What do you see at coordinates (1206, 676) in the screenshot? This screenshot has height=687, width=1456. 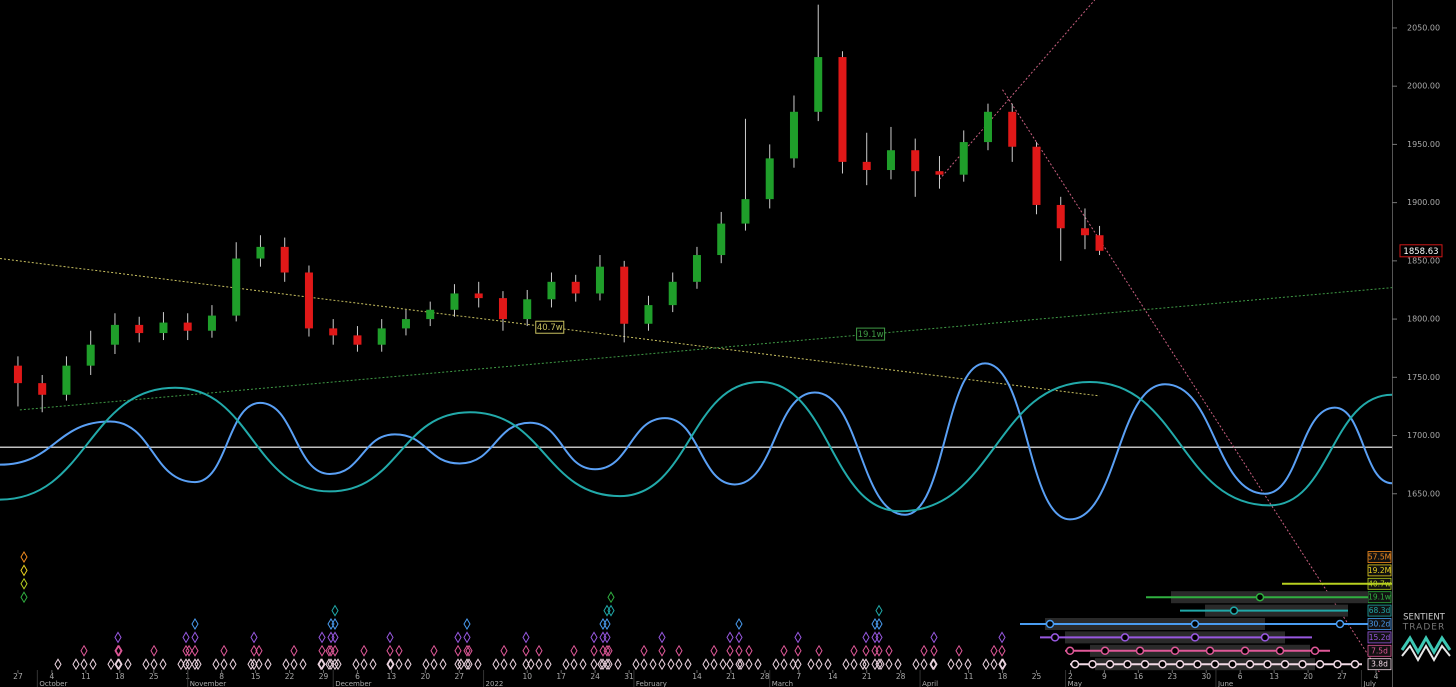 I see `x-tick-label: 30` at bounding box center [1206, 676].